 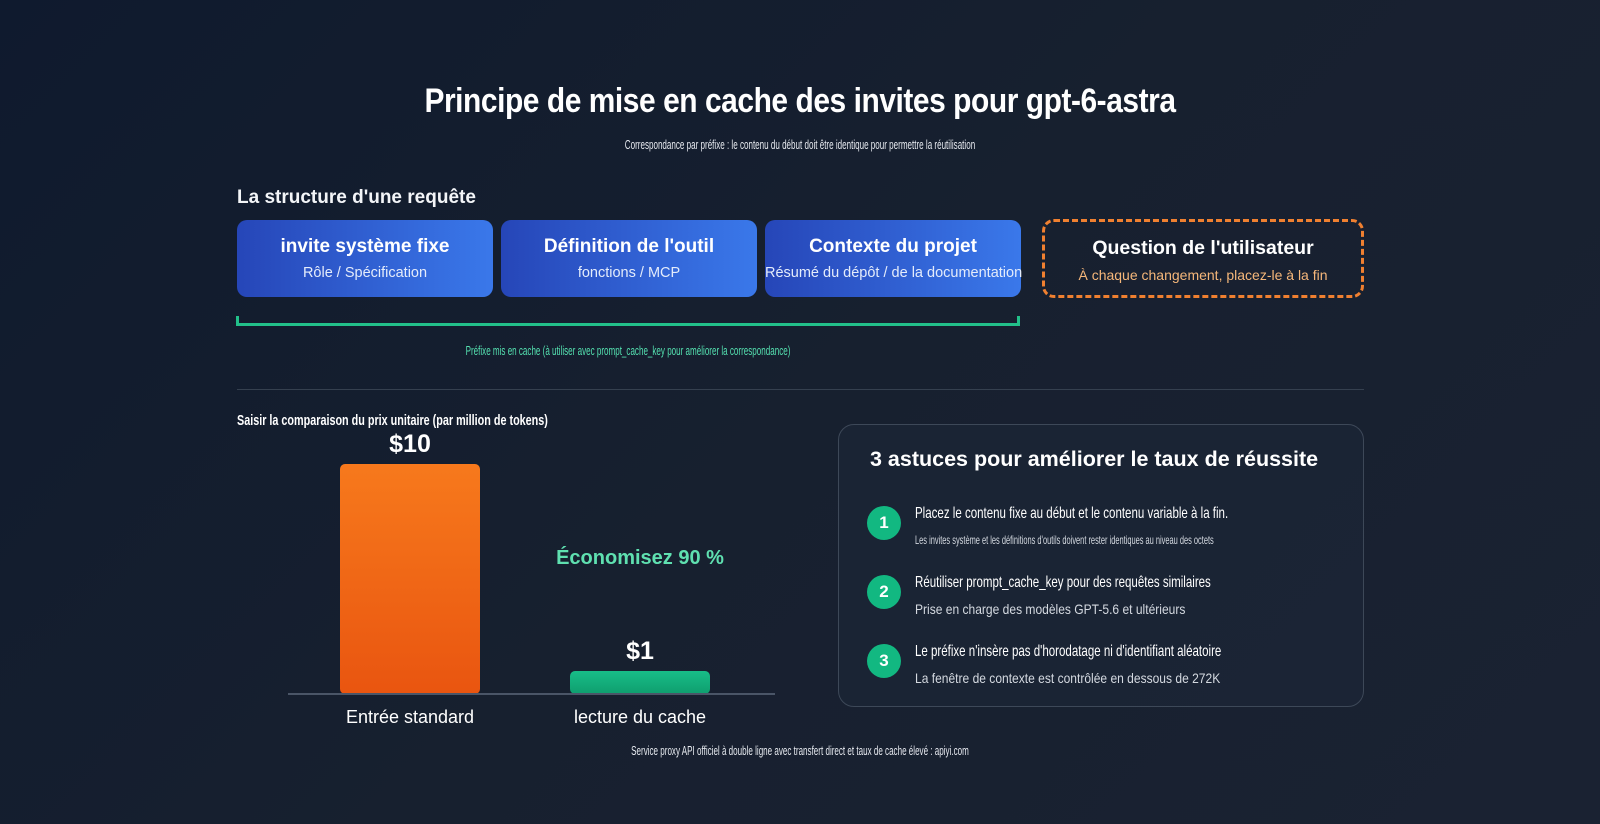 What do you see at coordinates (365, 246) in the screenshot?
I see `block-title: invite système fixe` at bounding box center [365, 246].